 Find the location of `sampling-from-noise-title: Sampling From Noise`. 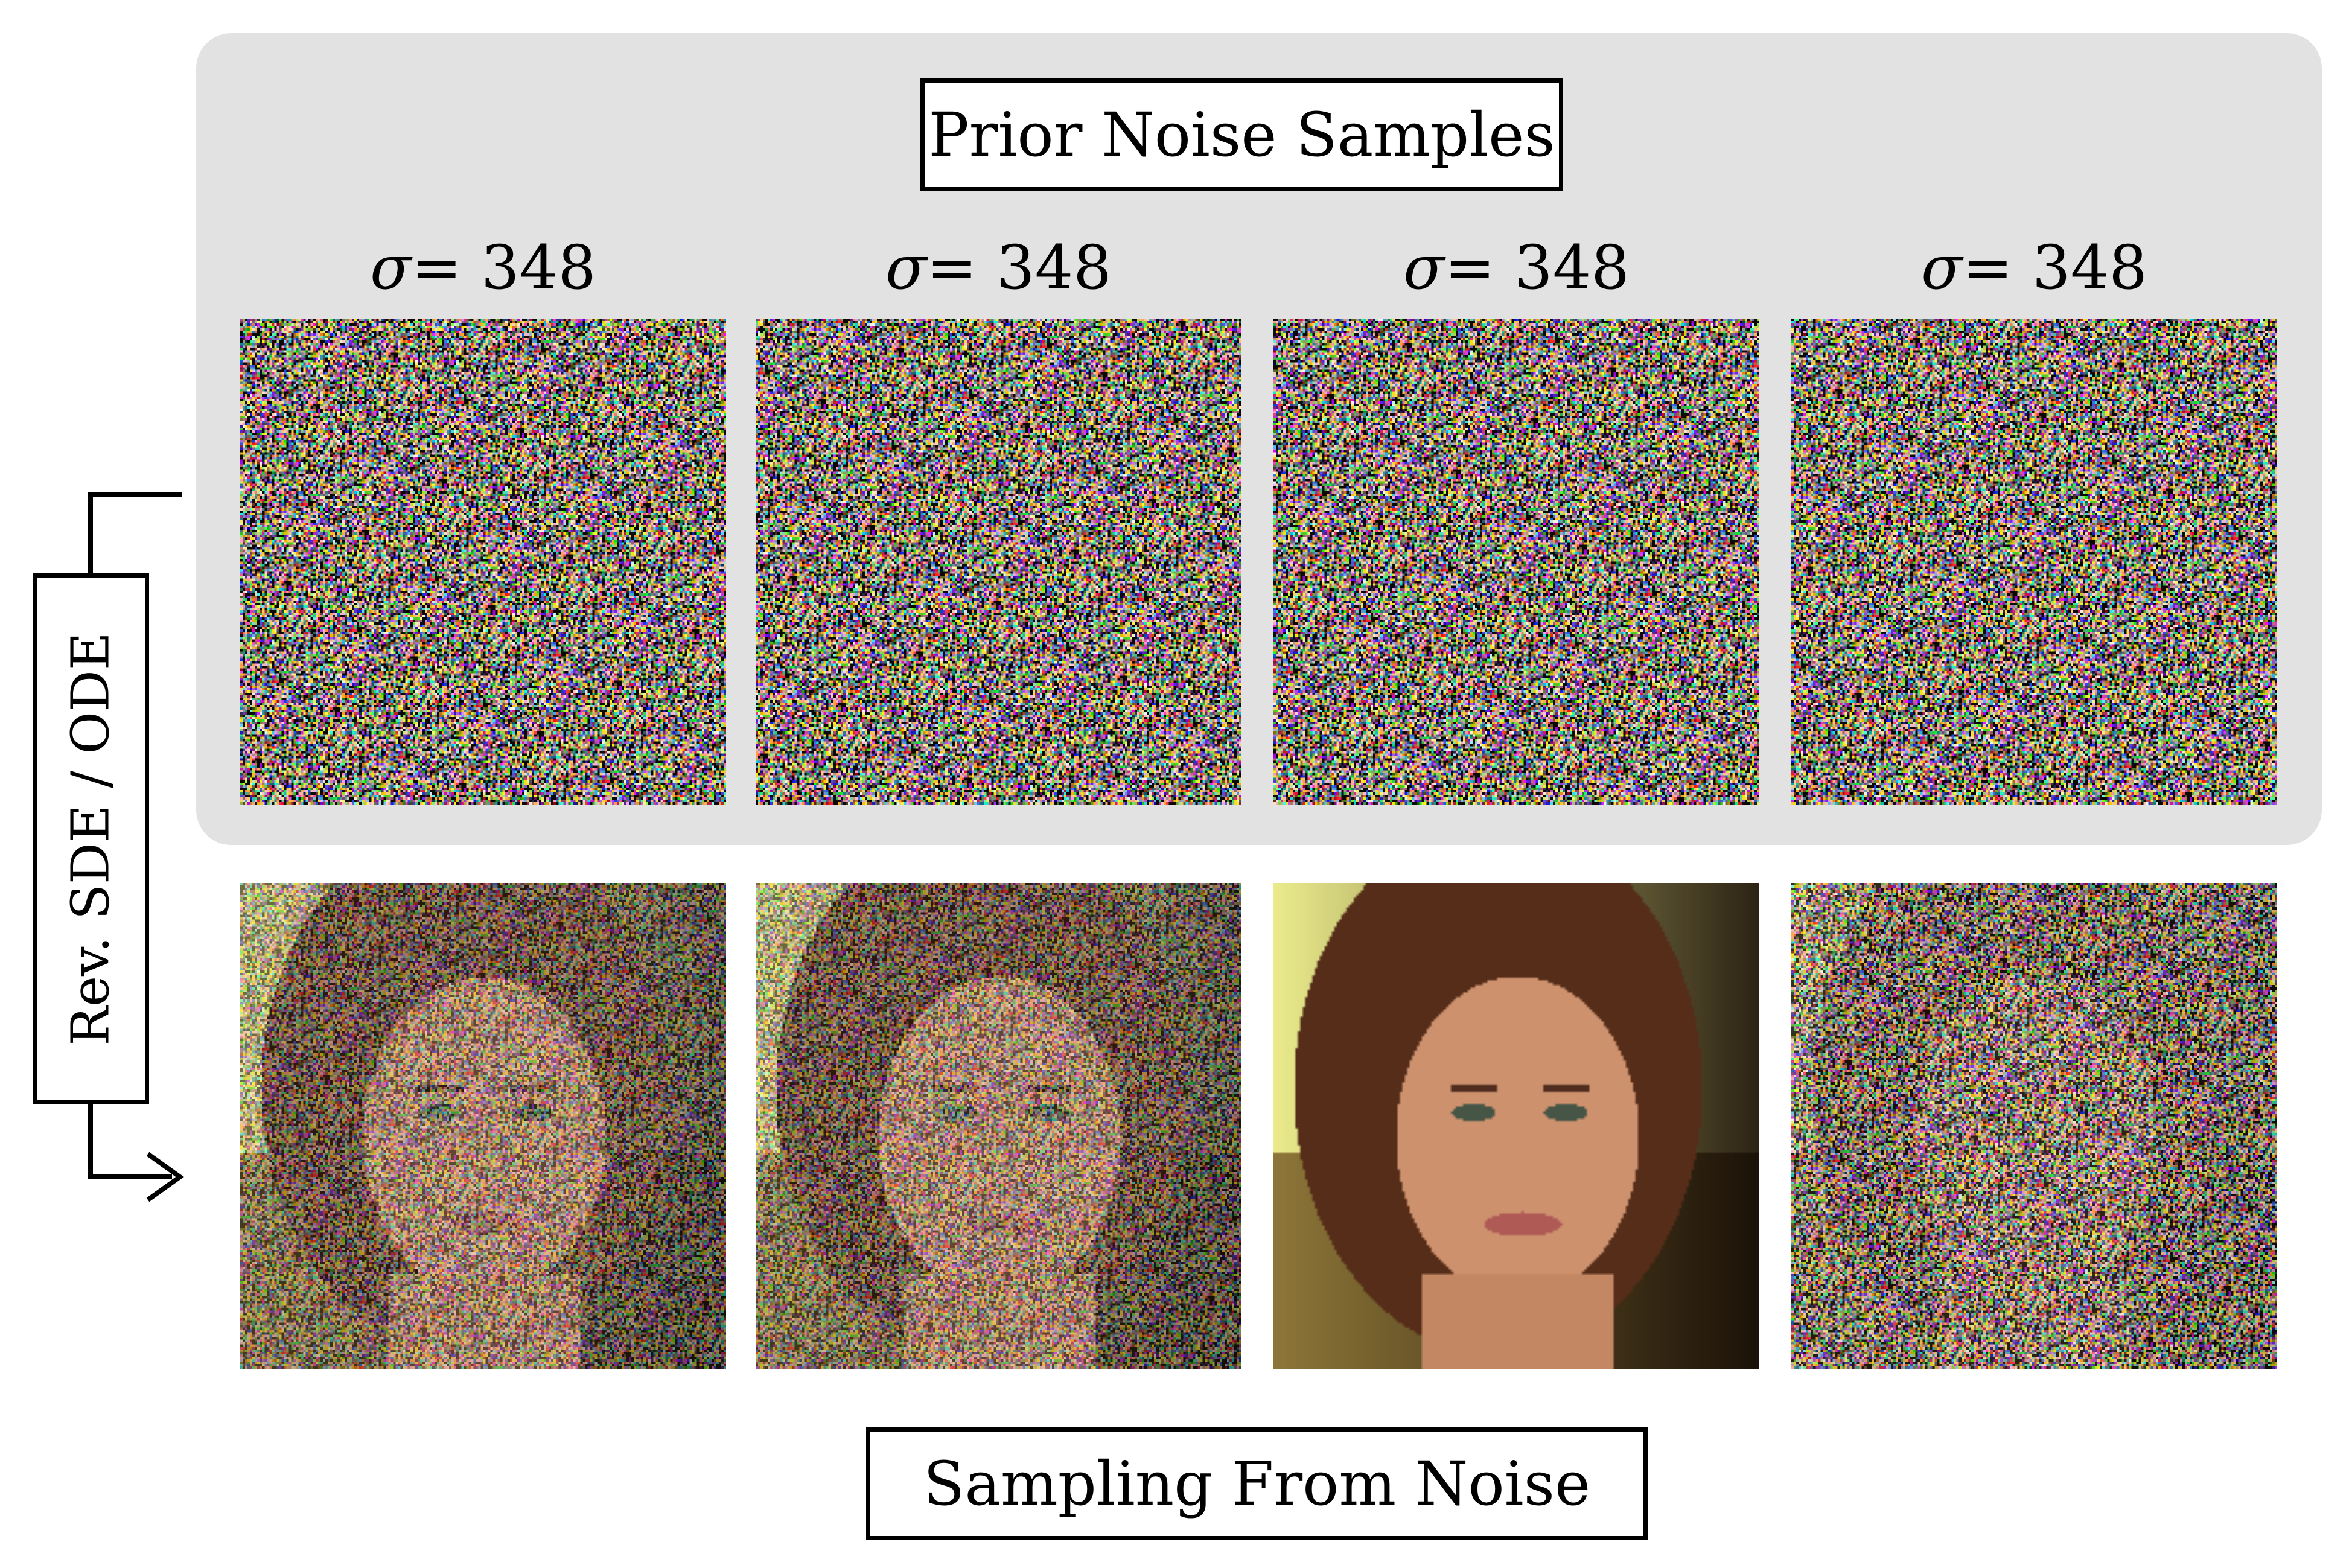

sampling-from-noise-title: Sampling From Noise is located at coordinates (1257, 1483).